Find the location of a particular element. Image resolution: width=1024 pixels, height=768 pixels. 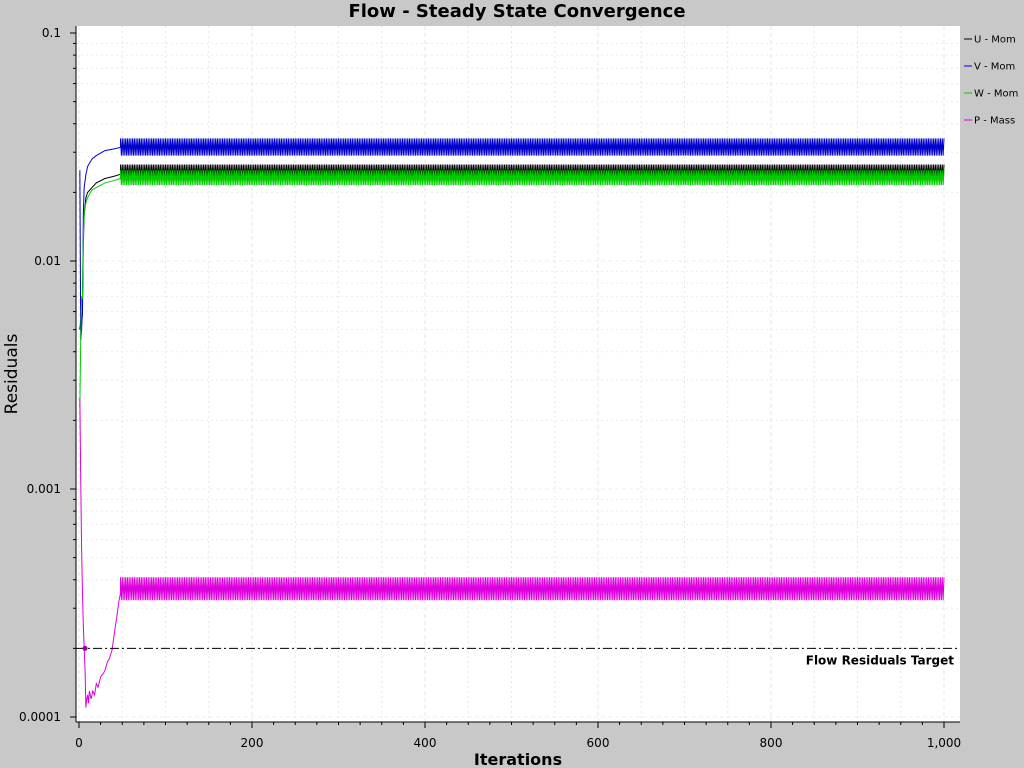

x-tick-label: 0 is located at coordinates (79, 743).